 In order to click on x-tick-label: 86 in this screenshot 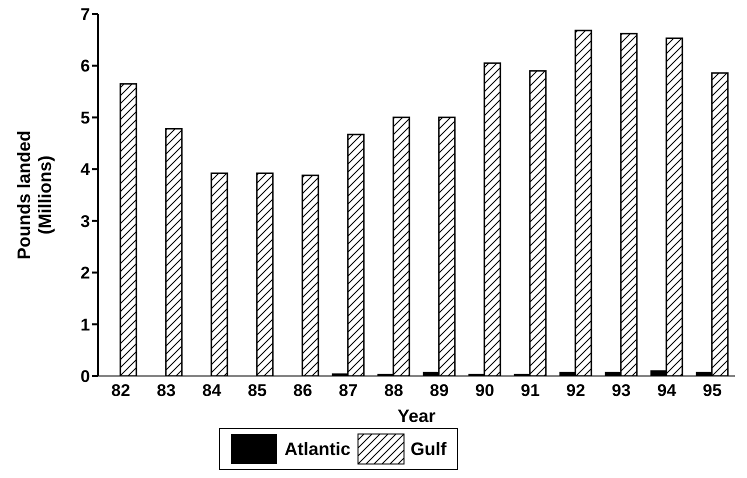, I will do `click(302, 390)`.